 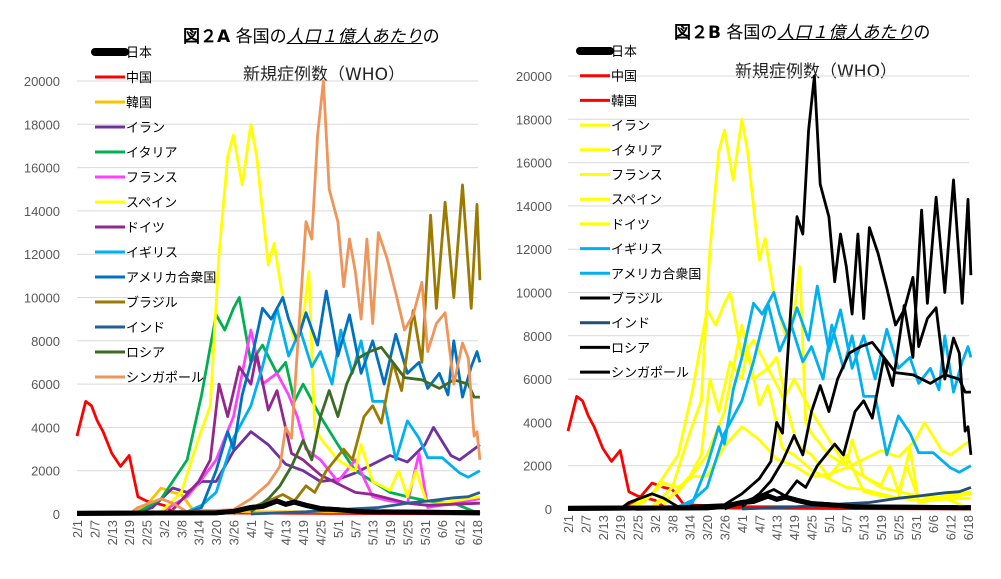 I want to click on y-tick-label: 16000, so click(x=534, y=163).